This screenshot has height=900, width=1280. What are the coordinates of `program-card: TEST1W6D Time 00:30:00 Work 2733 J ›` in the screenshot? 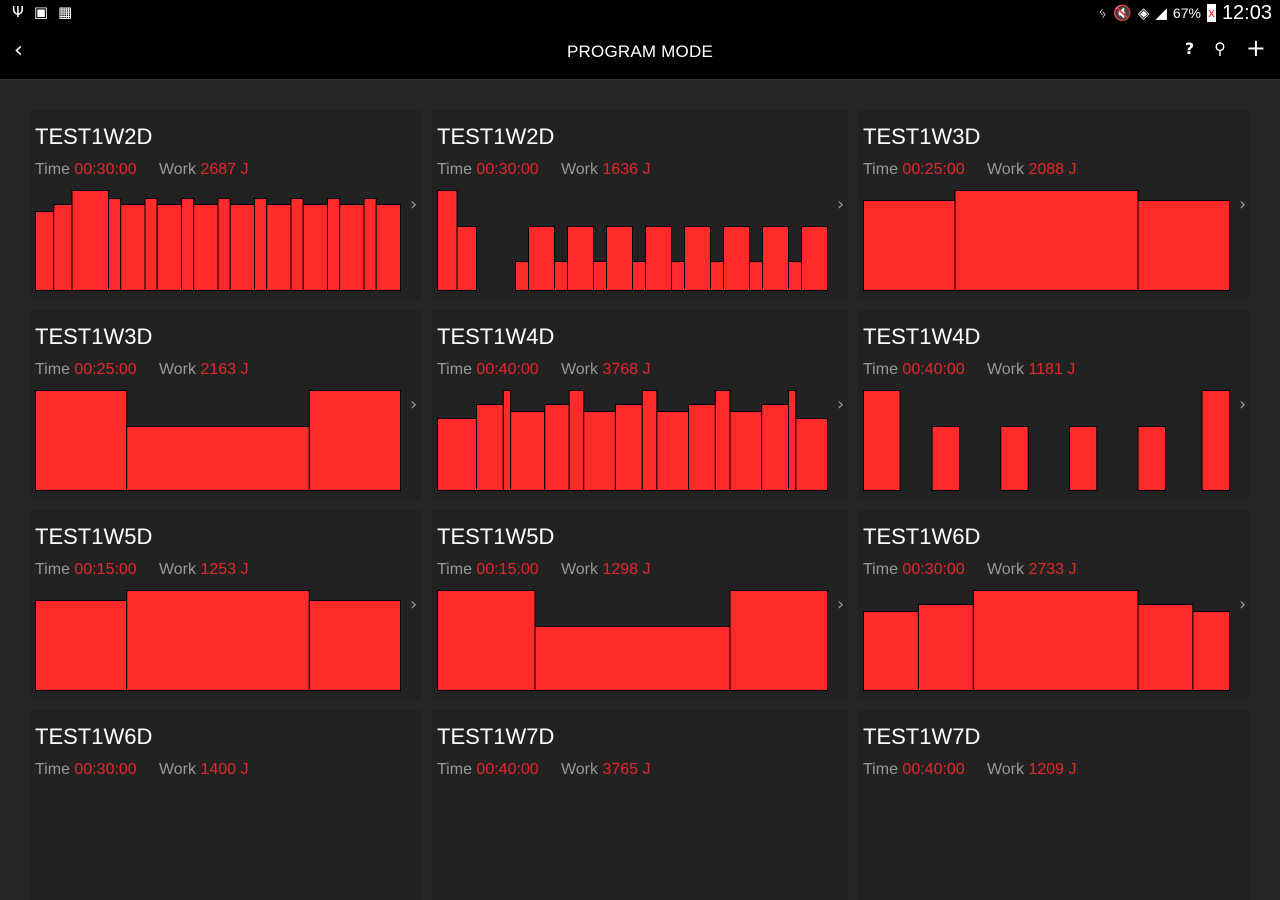 It's located at (1054, 605).